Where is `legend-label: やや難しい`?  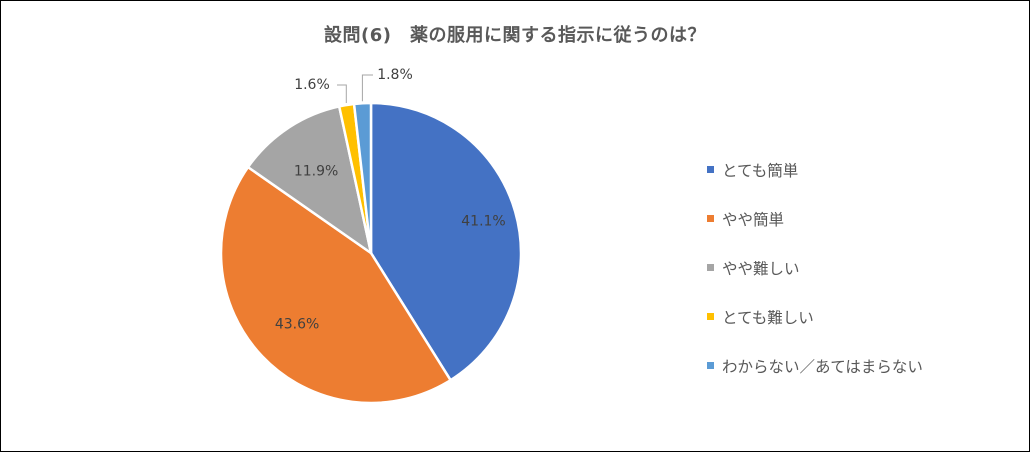
legend-label: やや難しい is located at coordinates (761, 268).